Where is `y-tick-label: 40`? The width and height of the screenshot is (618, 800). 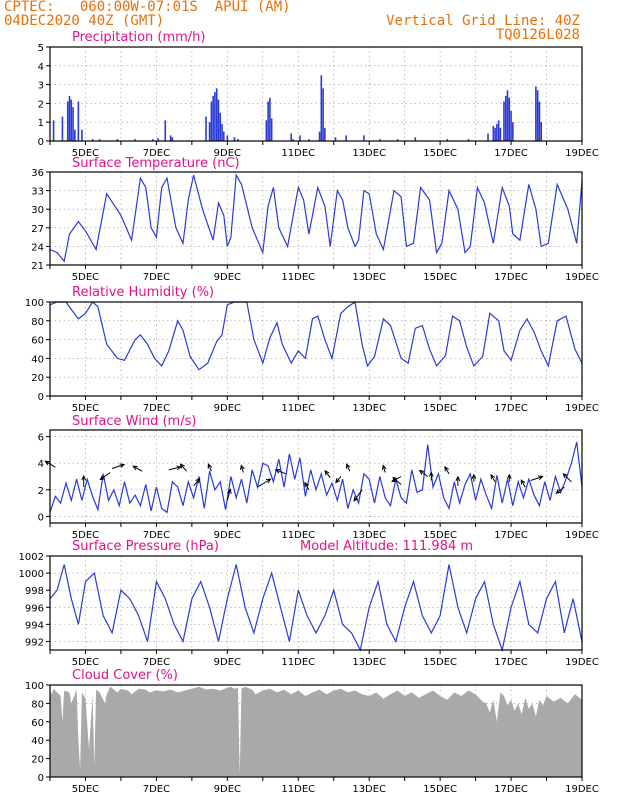 y-tick-label: 40 is located at coordinates (37, 359).